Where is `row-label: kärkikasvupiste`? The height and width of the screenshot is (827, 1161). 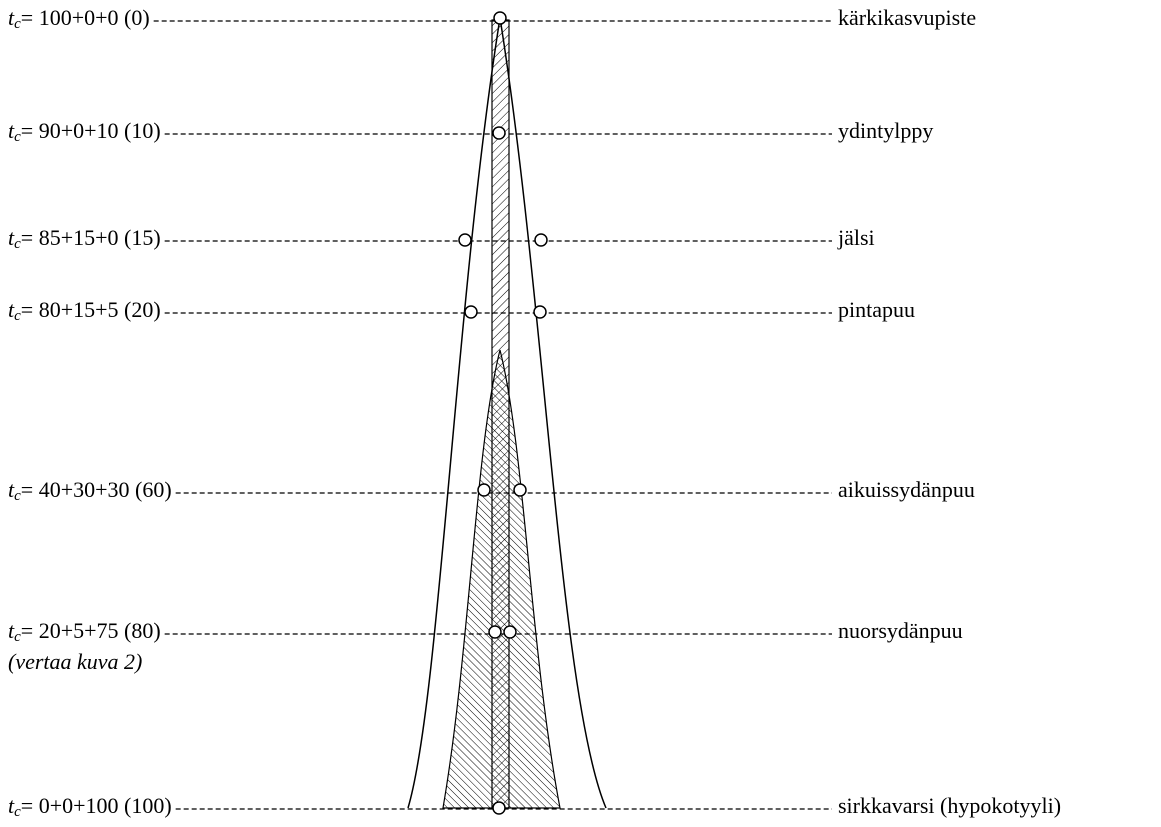 row-label: kärkikasvupiste is located at coordinates (907, 17).